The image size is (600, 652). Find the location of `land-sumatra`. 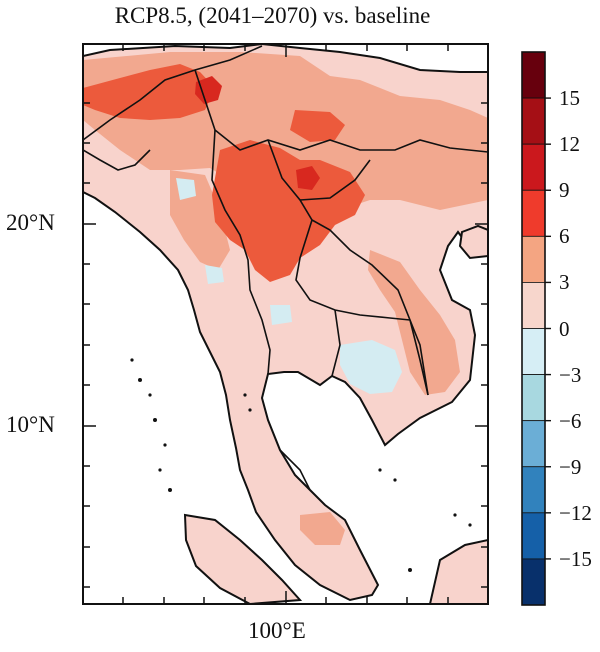

land-sumatra is located at coordinates (243, 558).